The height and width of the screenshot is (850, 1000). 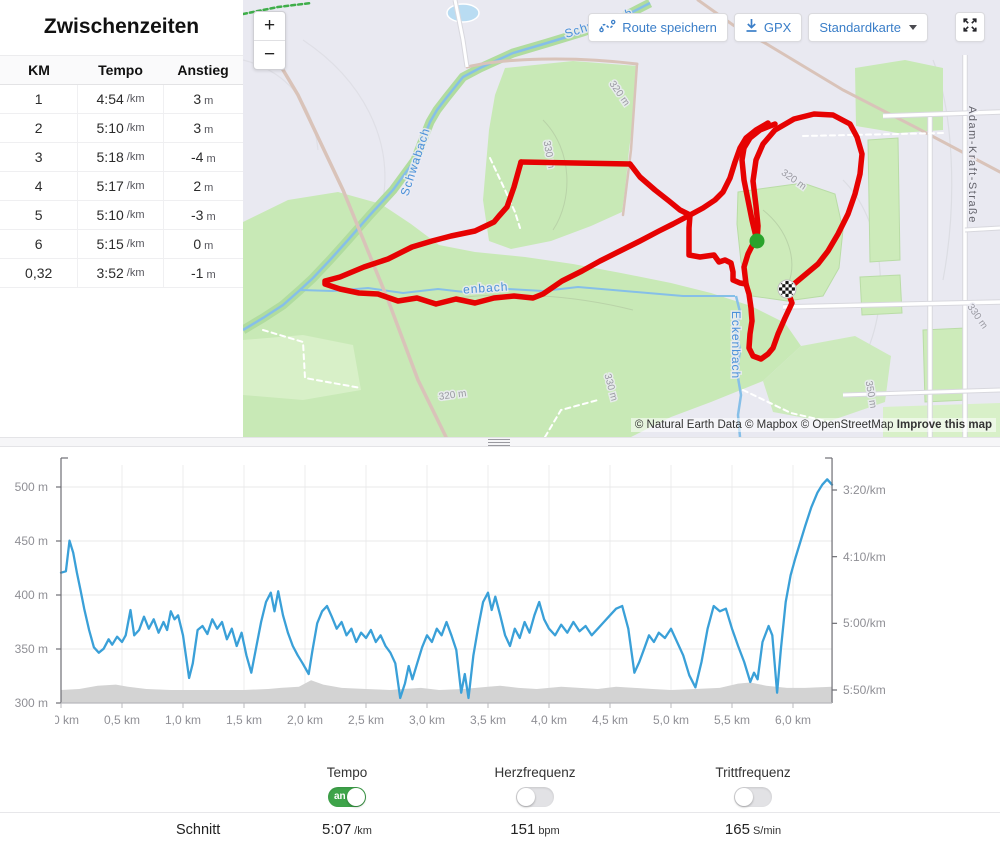 I want to click on summary-value: 5:07/km, so click(x=347, y=829).